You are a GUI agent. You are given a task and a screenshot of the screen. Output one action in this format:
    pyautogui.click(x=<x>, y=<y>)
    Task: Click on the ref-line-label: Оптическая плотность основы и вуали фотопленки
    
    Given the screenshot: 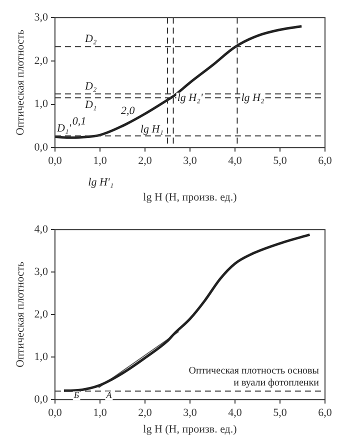 What is the action you would take?
    pyautogui.click(x=254, y=377)
    